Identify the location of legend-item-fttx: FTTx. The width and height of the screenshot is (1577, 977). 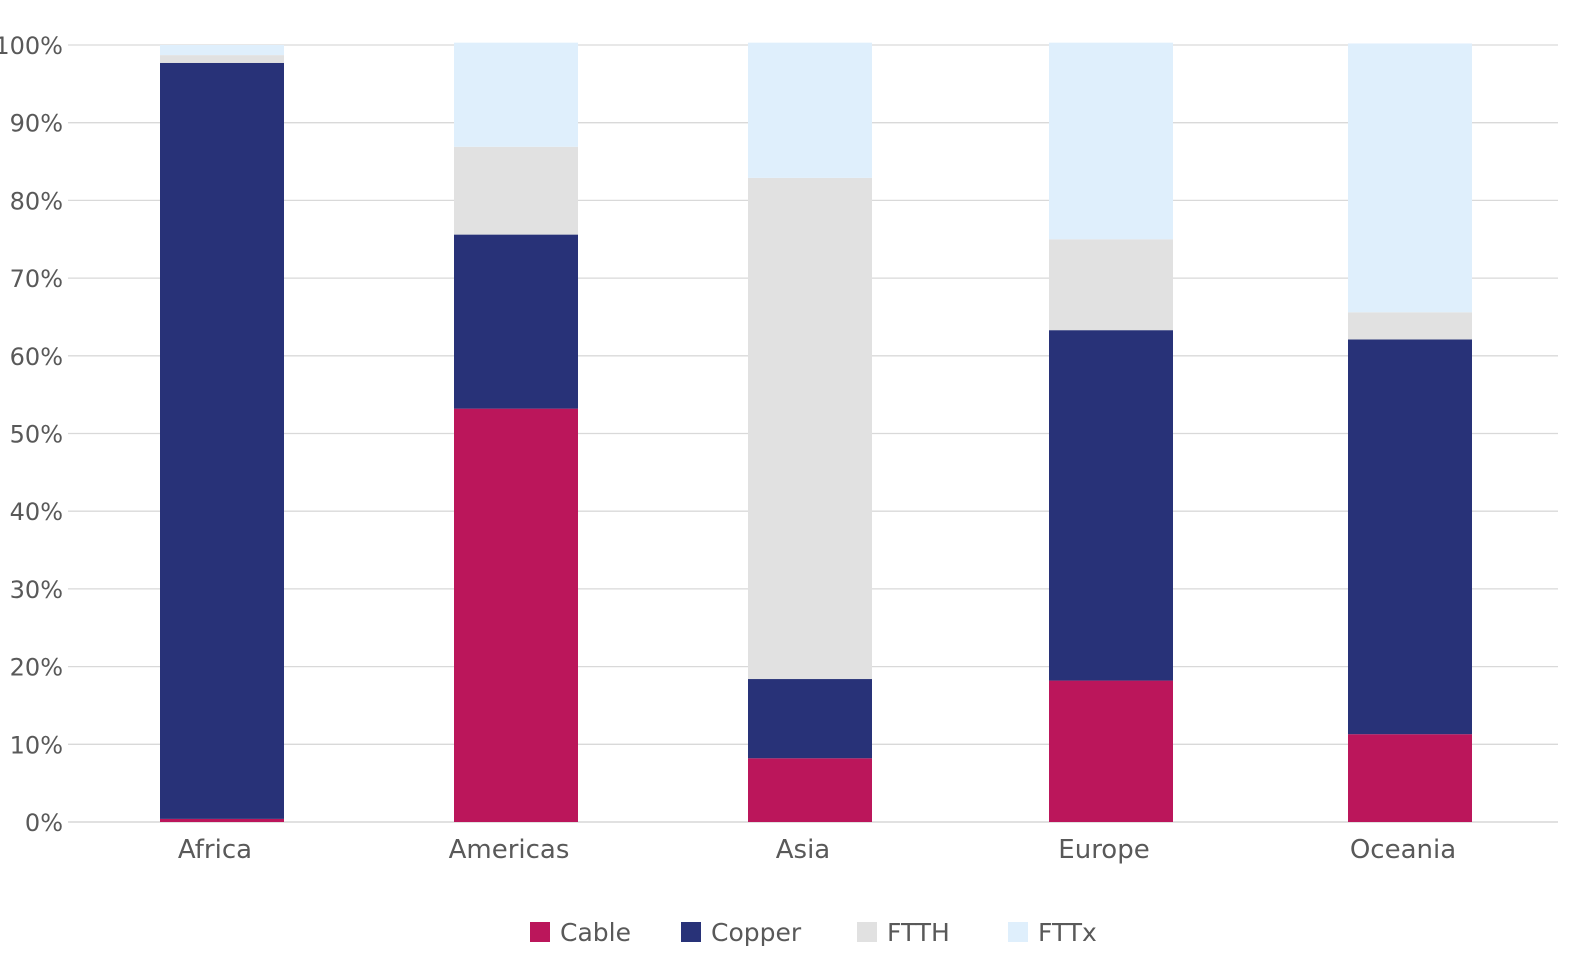
(1052, 932).